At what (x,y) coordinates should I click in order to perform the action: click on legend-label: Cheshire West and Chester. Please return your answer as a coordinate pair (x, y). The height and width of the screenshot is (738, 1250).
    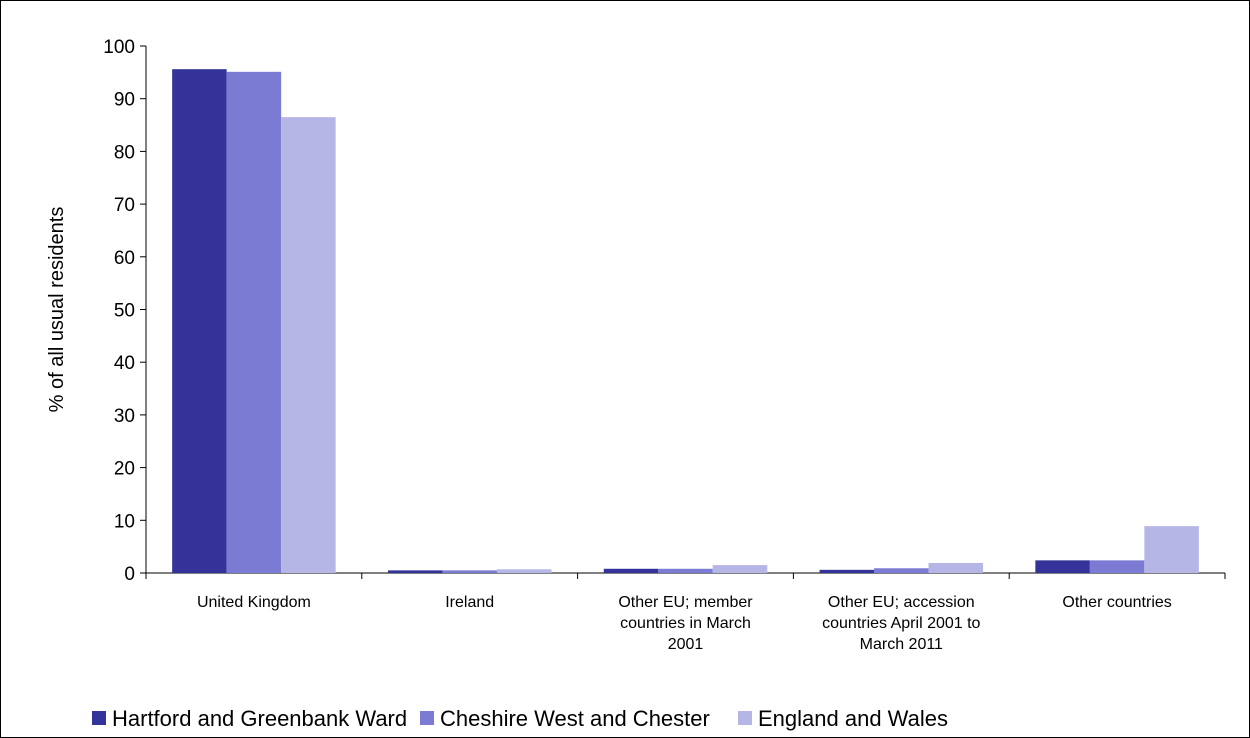
    Looking at the image, I should click on (575, 718).